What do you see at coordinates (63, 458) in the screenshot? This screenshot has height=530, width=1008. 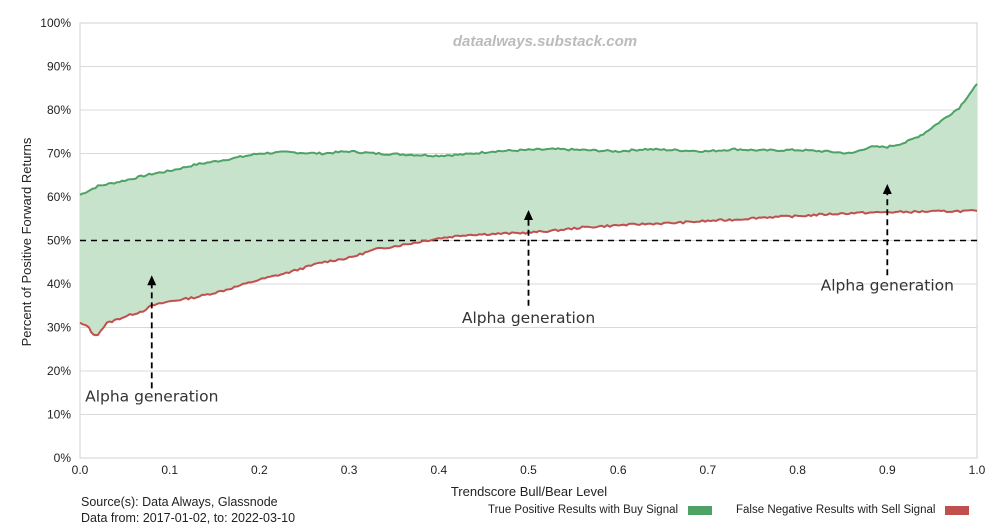 I see `y-tick-label: 0%` at bounding box center [63, 458].